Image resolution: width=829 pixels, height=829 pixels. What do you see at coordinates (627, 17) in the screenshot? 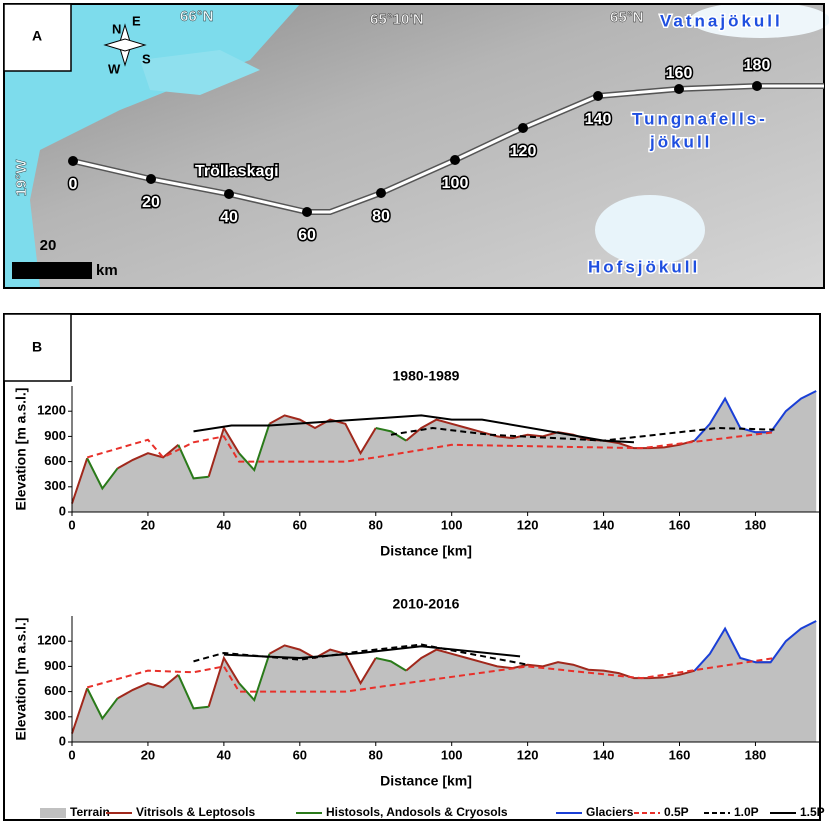
I see `latitude-label: 65°N` at bounding box center [627, 17].